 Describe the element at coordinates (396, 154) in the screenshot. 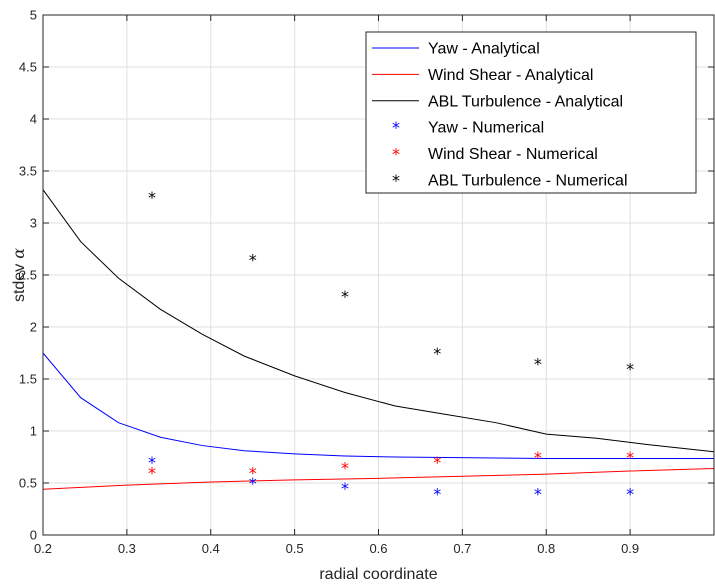

I see `legend-swatch-wind-shear-numerical: *` at that location.